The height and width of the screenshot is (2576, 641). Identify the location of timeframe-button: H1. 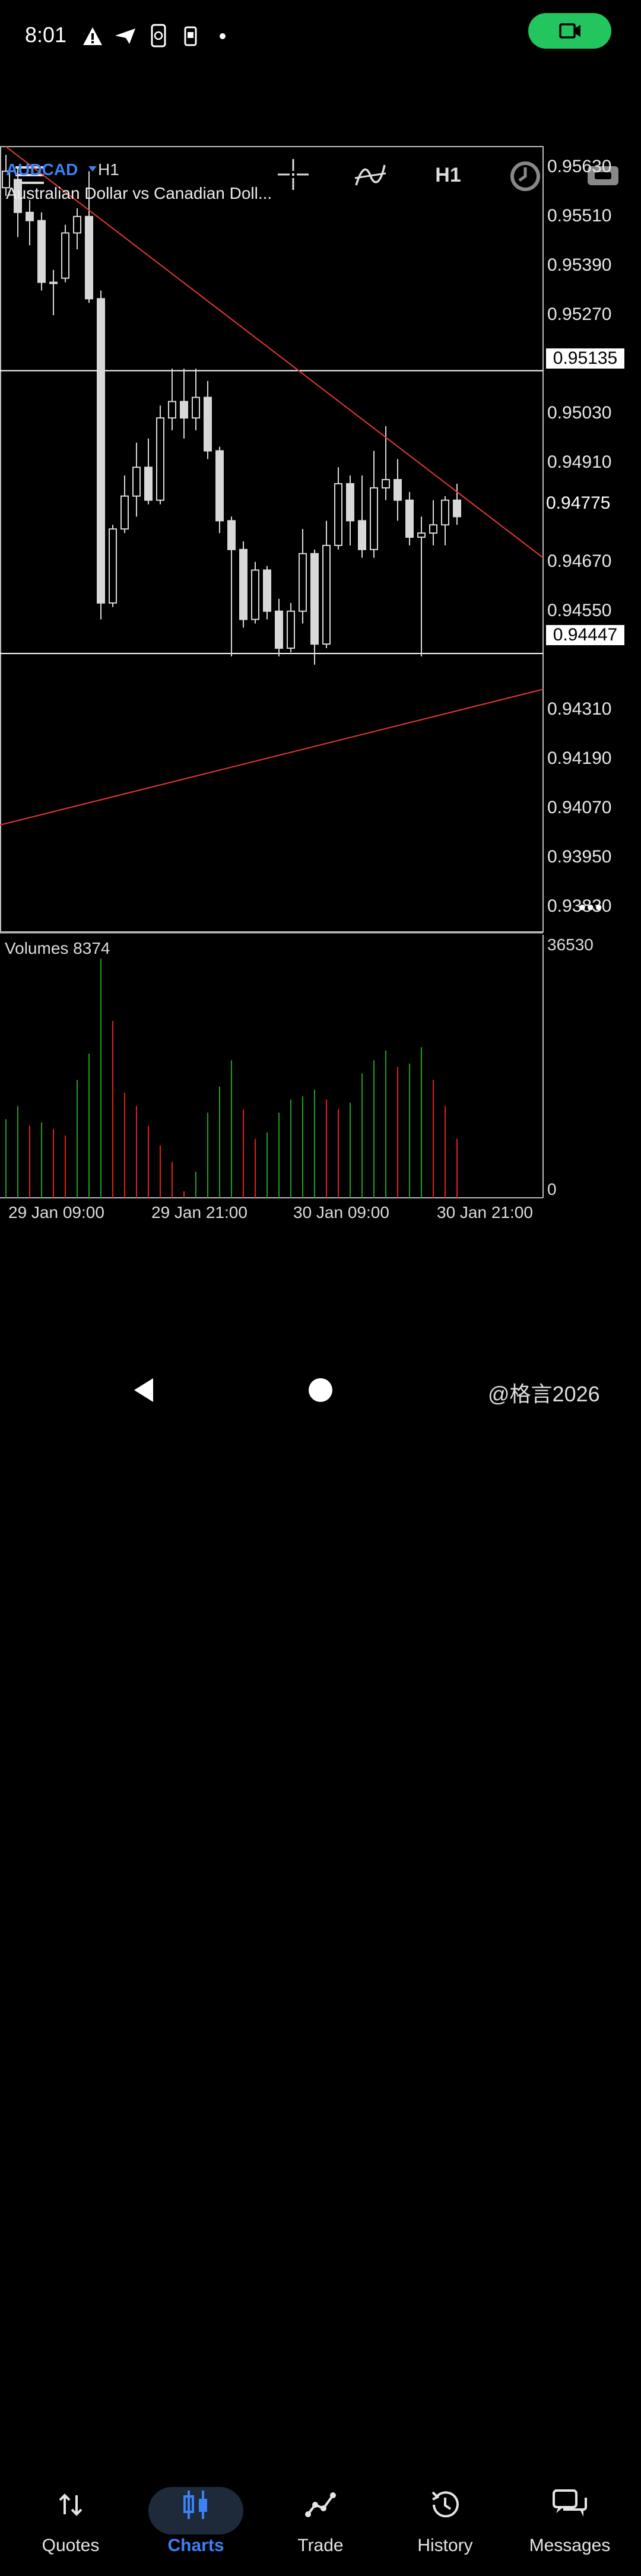
(448, 174).